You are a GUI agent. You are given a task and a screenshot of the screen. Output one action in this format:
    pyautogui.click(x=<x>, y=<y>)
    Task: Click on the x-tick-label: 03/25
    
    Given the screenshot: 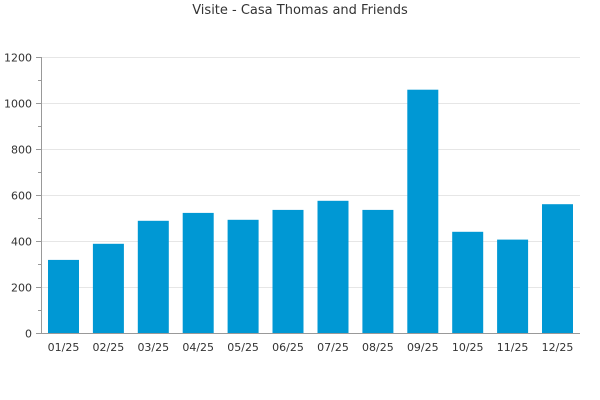 What is the action you would take?
    pyautogui.click(x=153, y=347)
    